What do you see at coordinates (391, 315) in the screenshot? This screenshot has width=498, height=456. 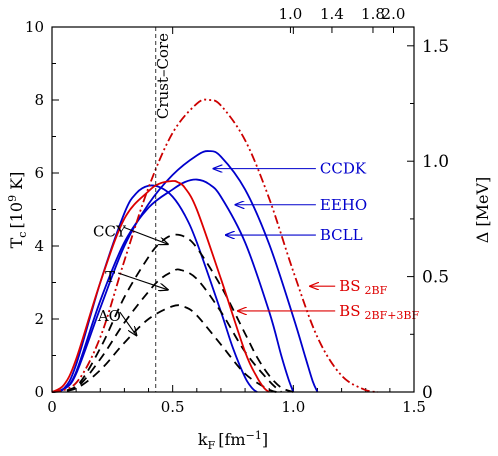 I see `label-bs-2bf-3bf-sub: 2BF+3BF` at bounding box center [391, 315].